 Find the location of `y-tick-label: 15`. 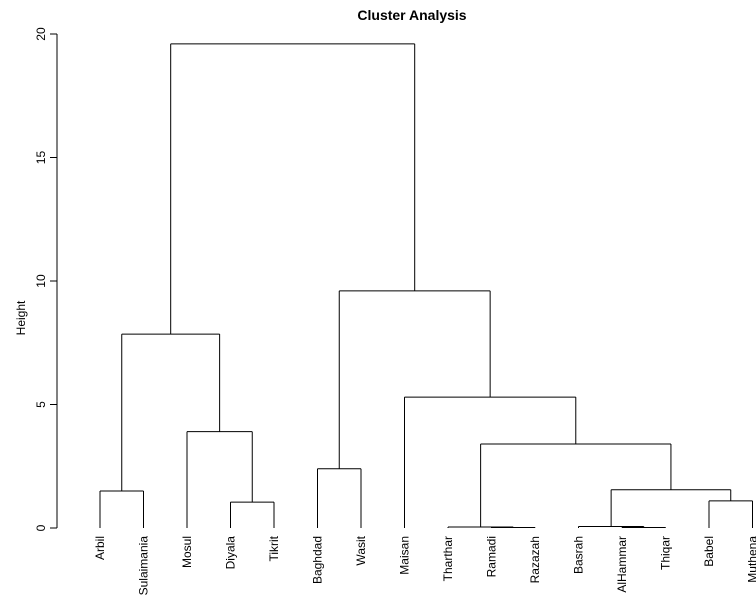

y-tick-label: 15 is located at coordinates (41, 158).